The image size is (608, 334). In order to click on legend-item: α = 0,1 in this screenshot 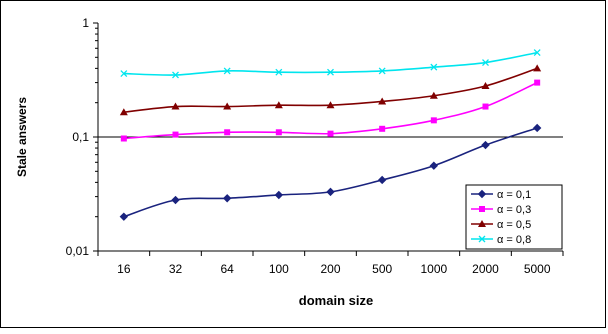, I will do `click(501, 195)`.